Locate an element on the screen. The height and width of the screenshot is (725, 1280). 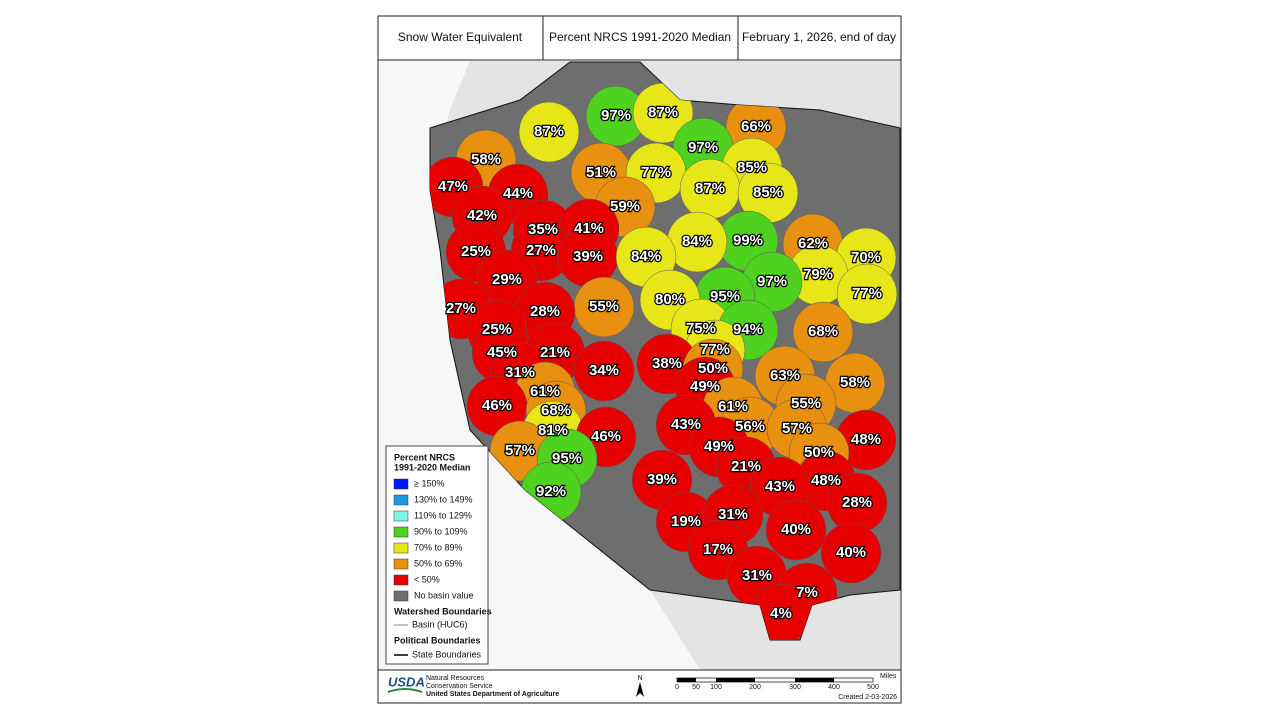
basin-label: 4% is located at coordinates (781, 613).